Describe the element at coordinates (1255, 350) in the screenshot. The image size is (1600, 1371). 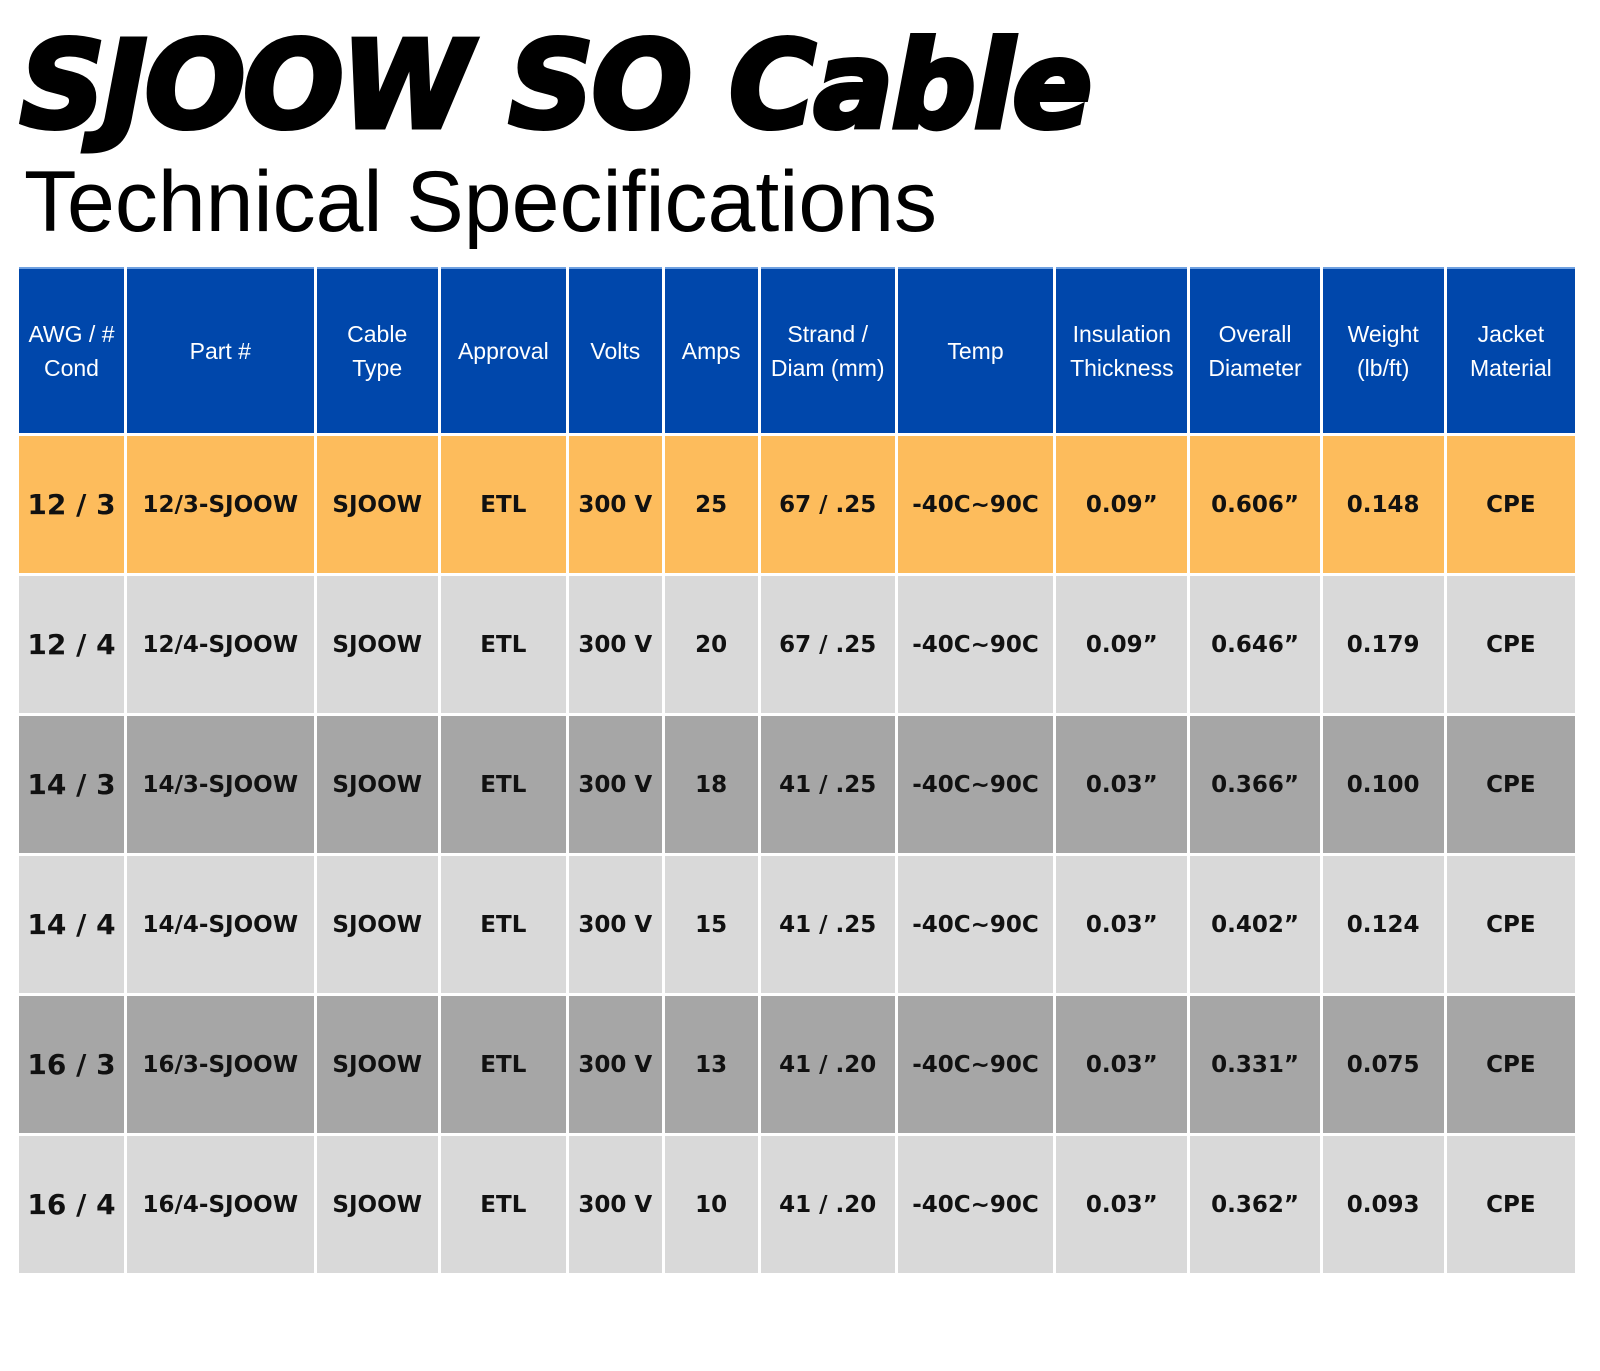
I see `header-overall-diameter: Overall Diameter` at that location.